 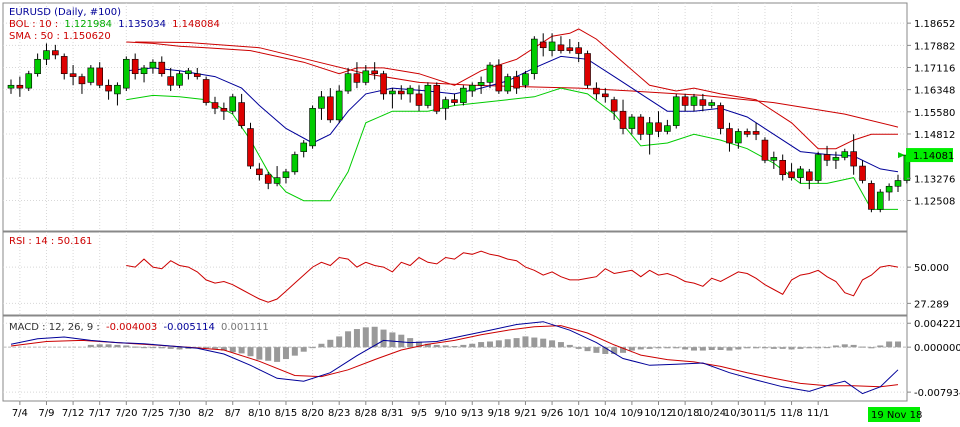 What do you see at coordinates (419, 413) in the screenshot?
I see `x-tick-label: 9/5` at bounding box center [419, 413].